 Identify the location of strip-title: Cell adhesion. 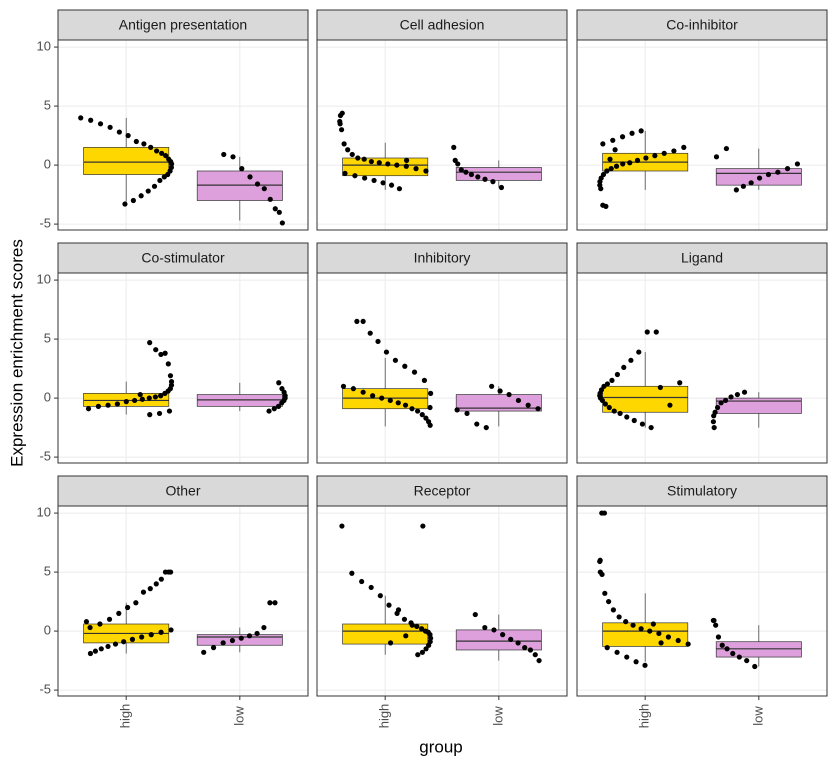
(442, 25).